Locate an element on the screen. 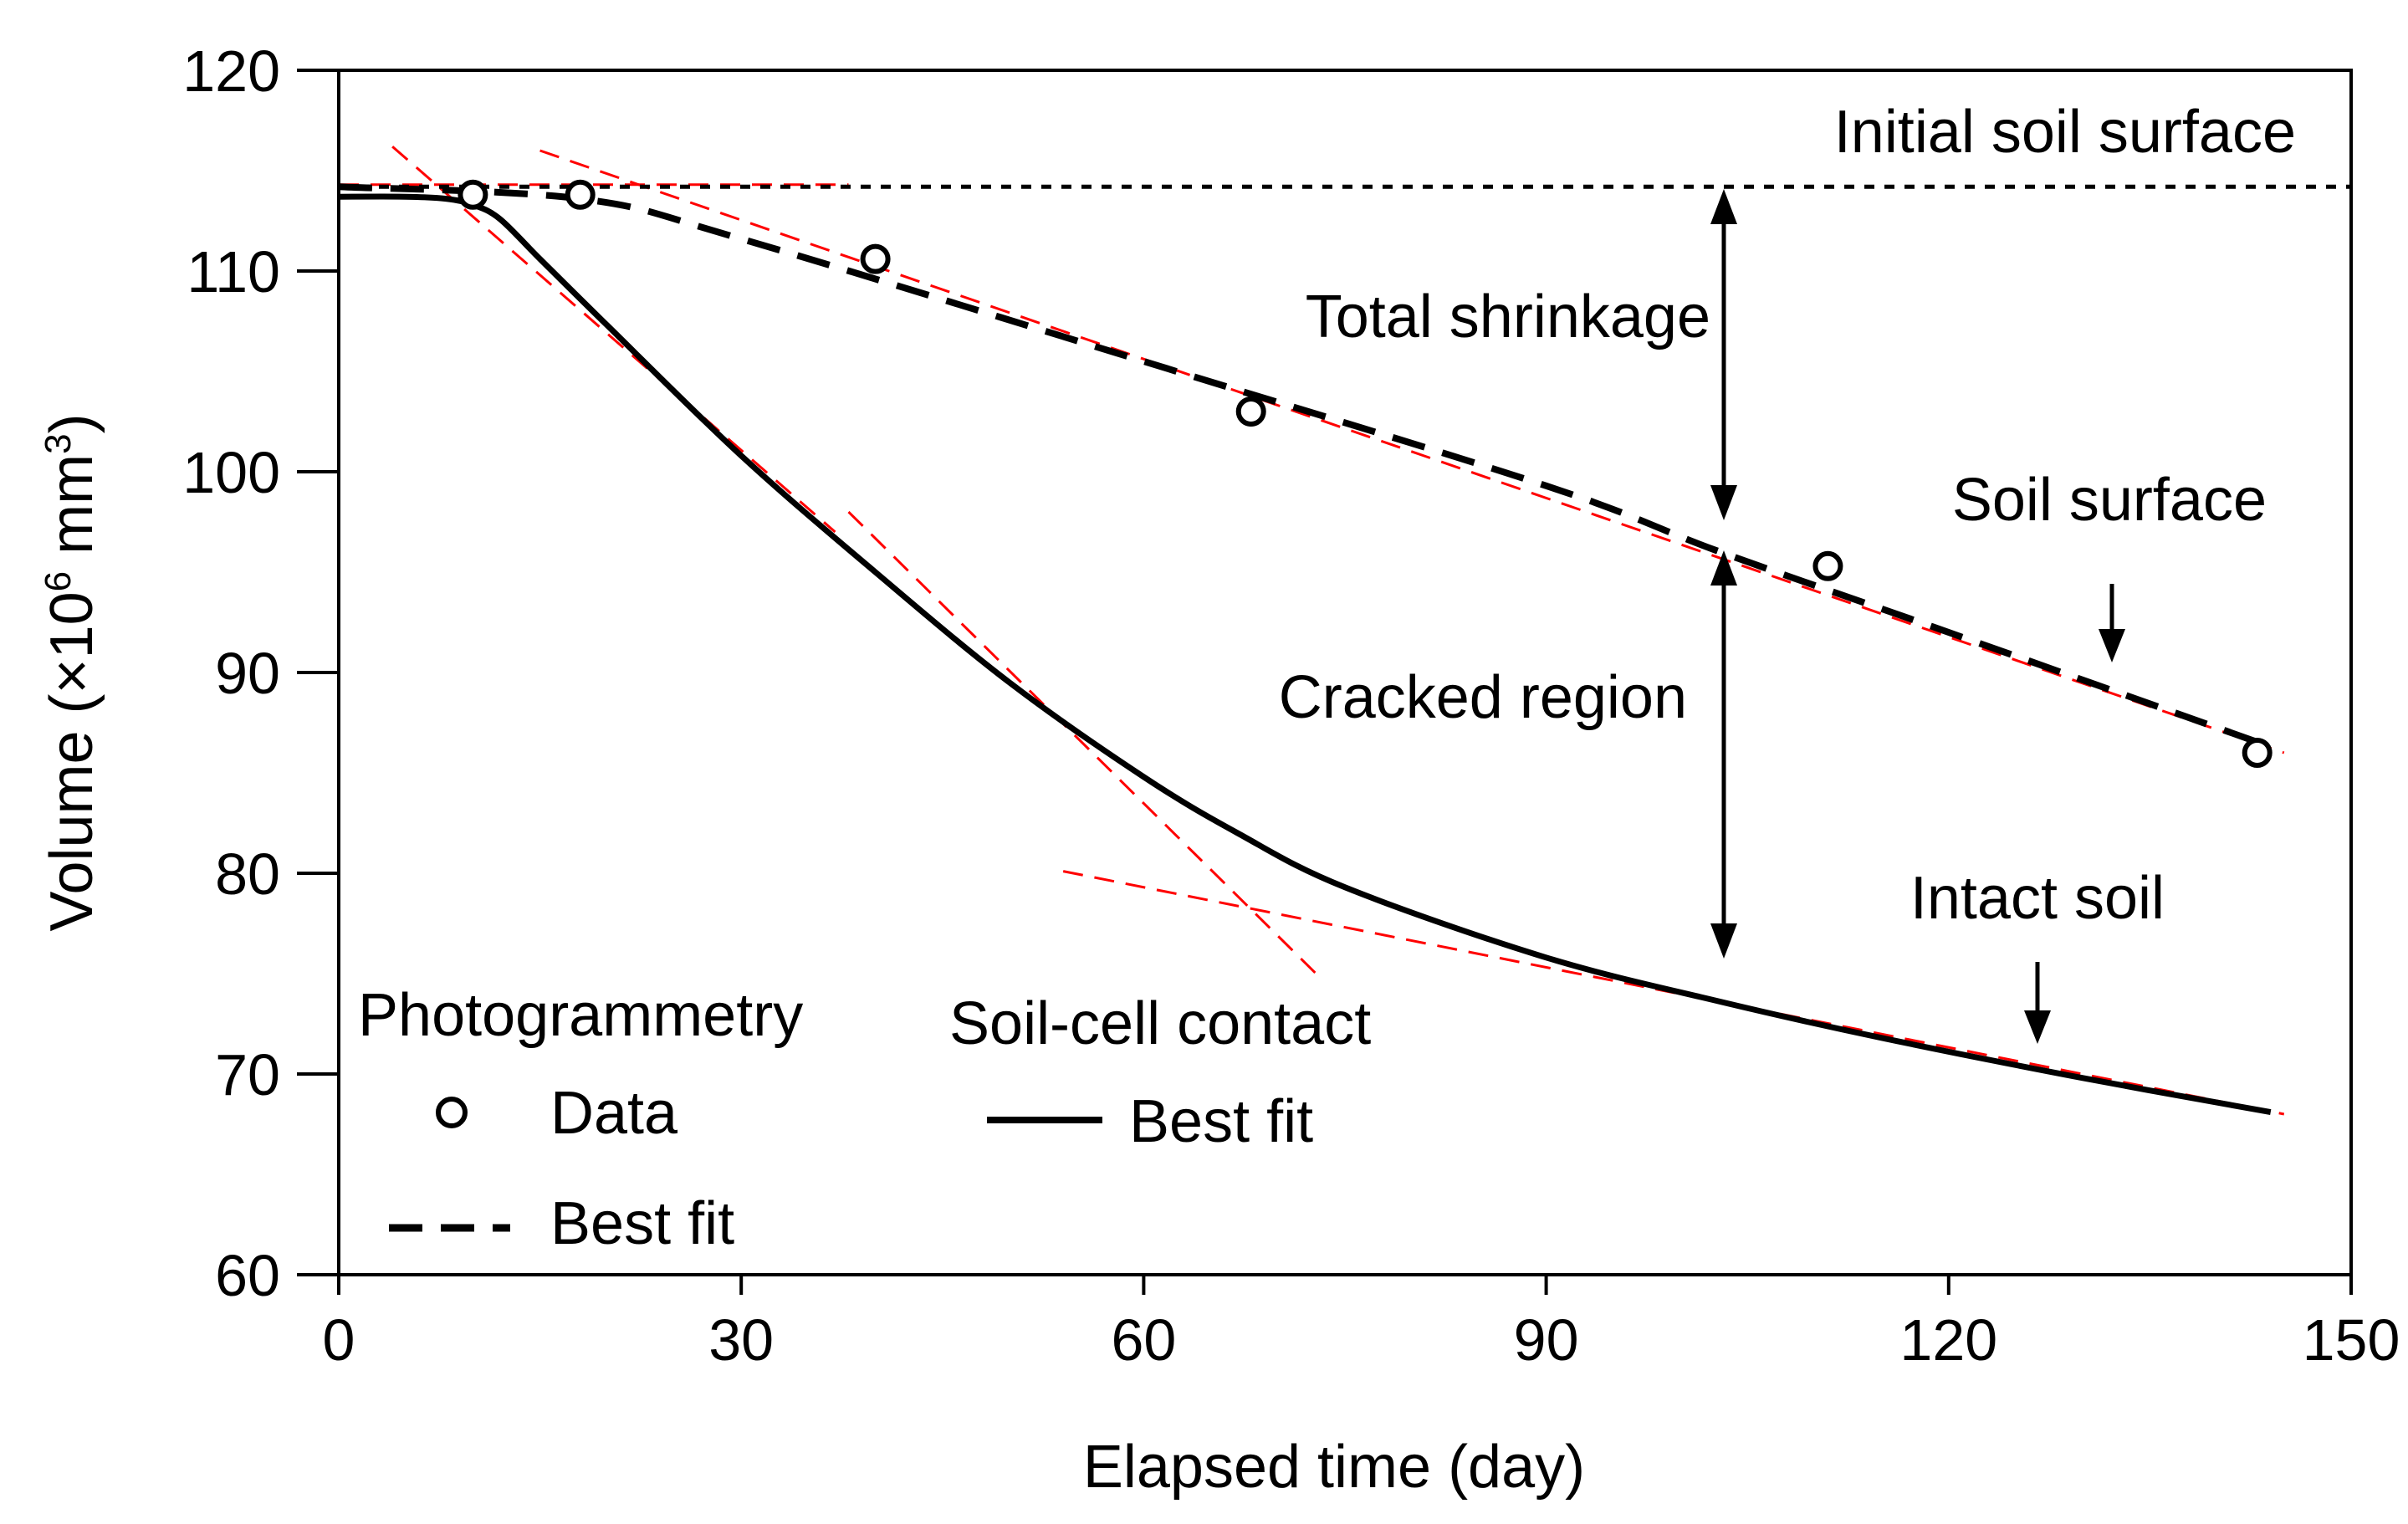 The width and height of the screenshot is (2408, 1524). intact-soil-arrow is located at coordinates (2037, 1003).